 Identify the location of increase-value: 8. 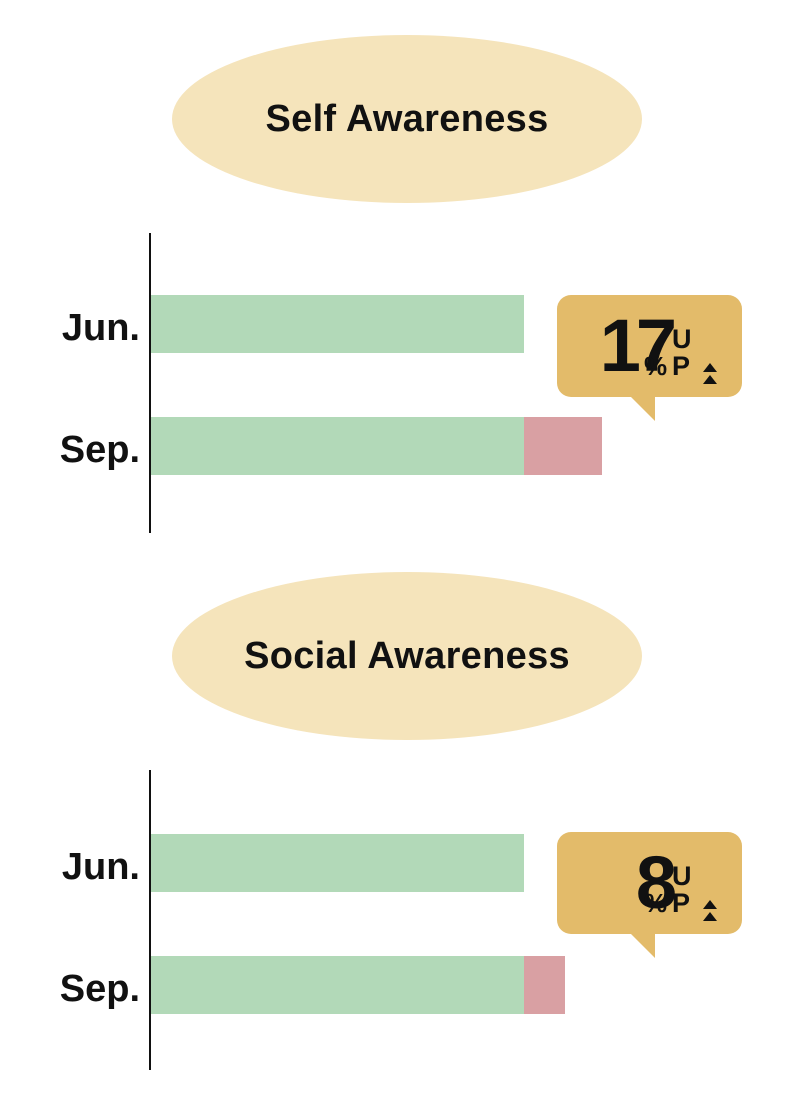
(656, 882).